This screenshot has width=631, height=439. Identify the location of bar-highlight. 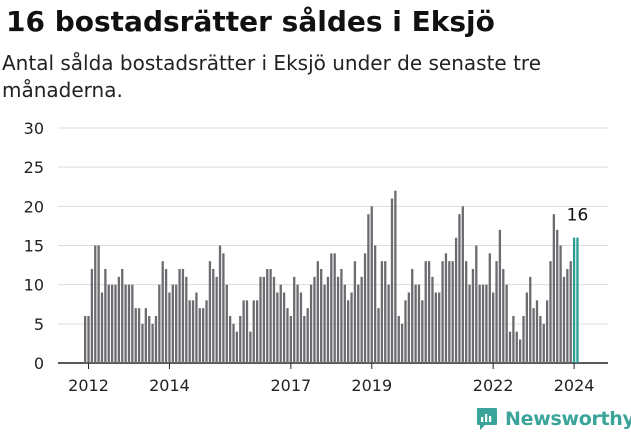
(574, 300).